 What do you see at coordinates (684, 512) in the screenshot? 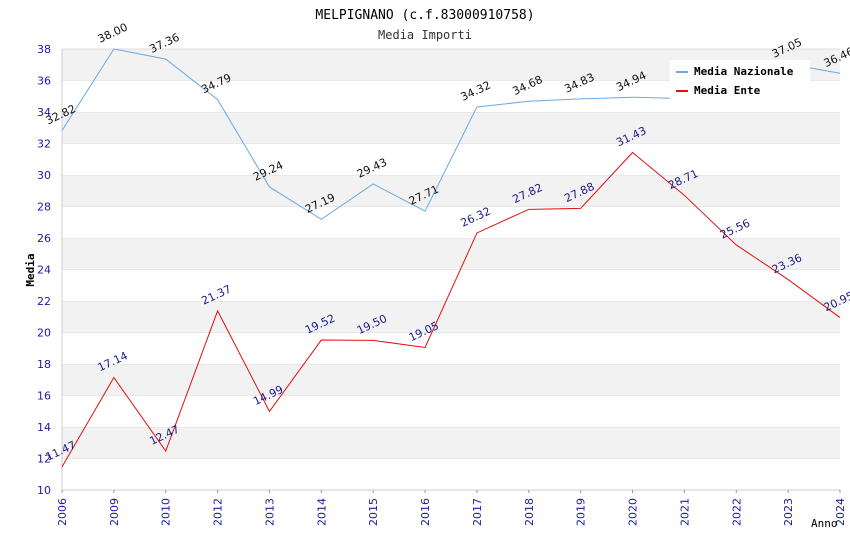
I see `x-tick-label: 2021` at bounding box center [684, 512].